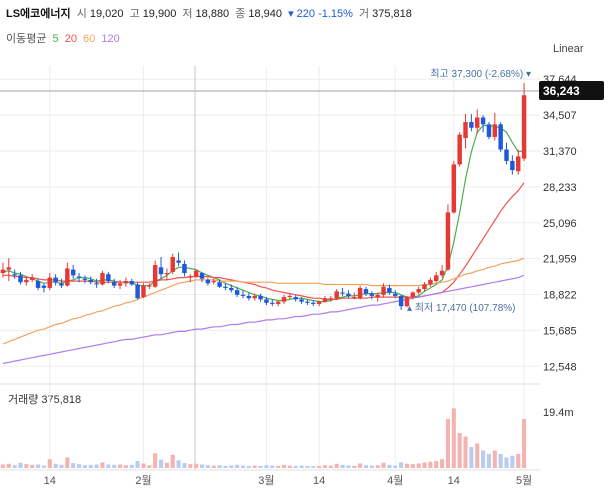 The height and width of the screenshot is (491, 609). What do you see at coordinates (110, 39) in the screenshot?
I see `ma-120-label: 120` at bounding box center [110, 39].